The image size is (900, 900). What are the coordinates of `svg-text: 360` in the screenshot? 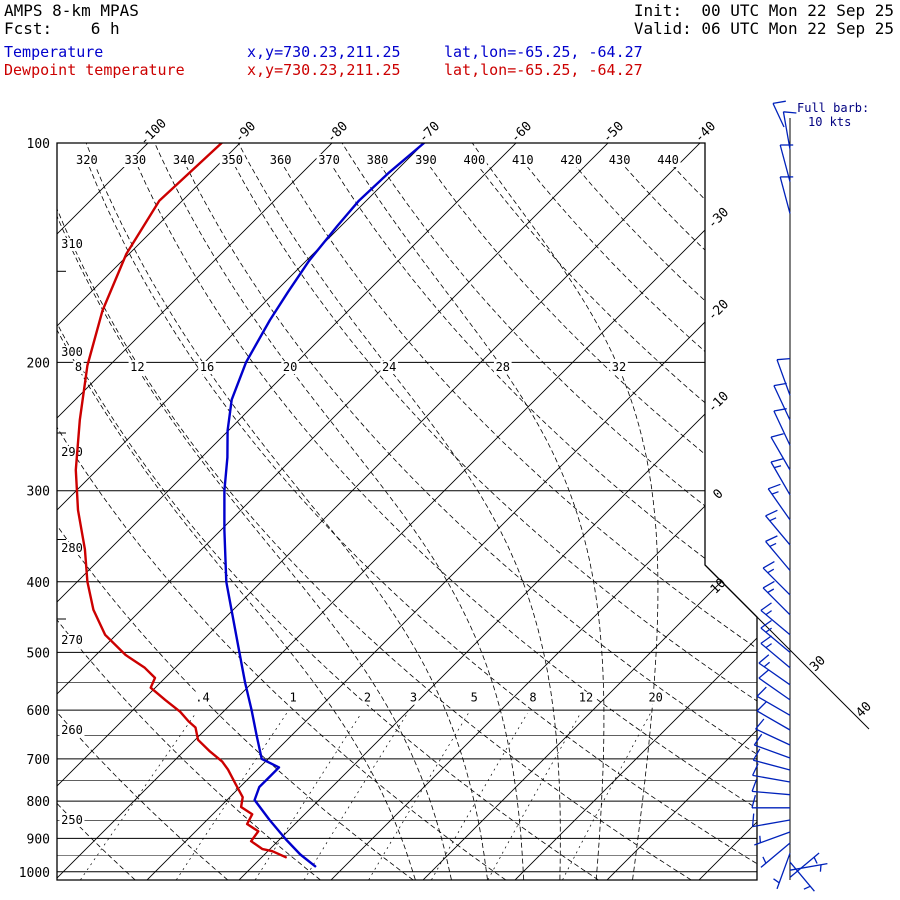 It's located at (281, 160).